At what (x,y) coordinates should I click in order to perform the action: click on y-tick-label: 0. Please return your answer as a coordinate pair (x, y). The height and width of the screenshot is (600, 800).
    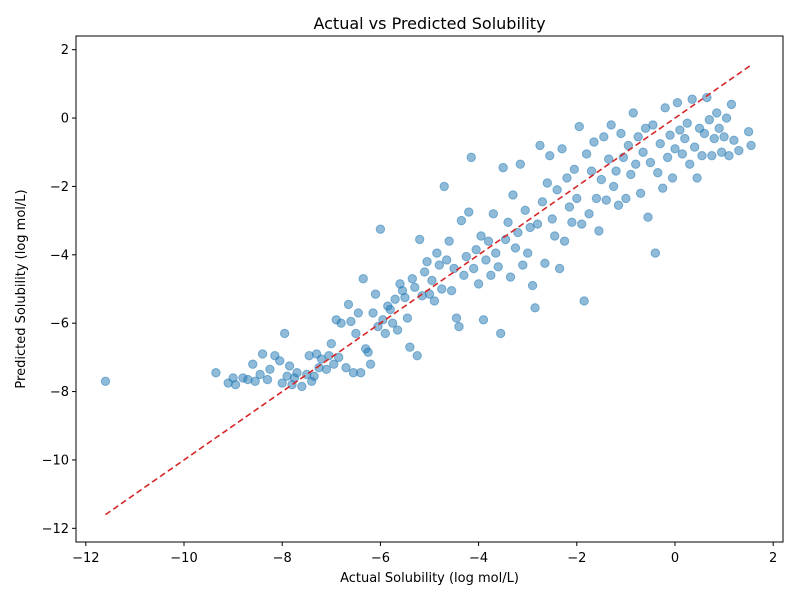
    Looking at the image, I should click on (65, 119).